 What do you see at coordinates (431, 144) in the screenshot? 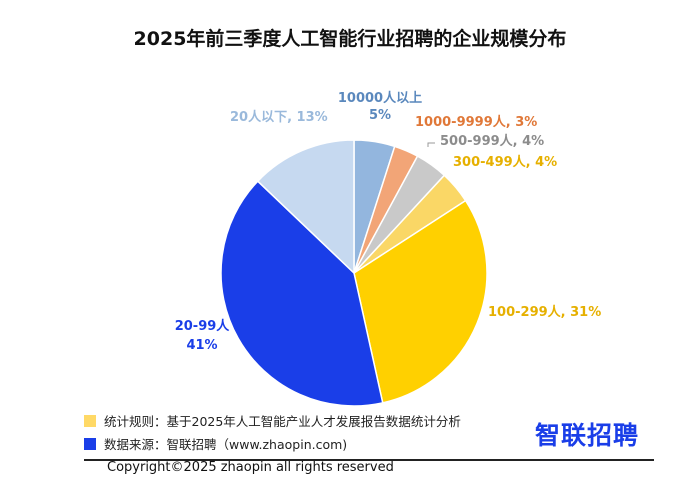
I see `leader-line` at bounding box center [431, 144].